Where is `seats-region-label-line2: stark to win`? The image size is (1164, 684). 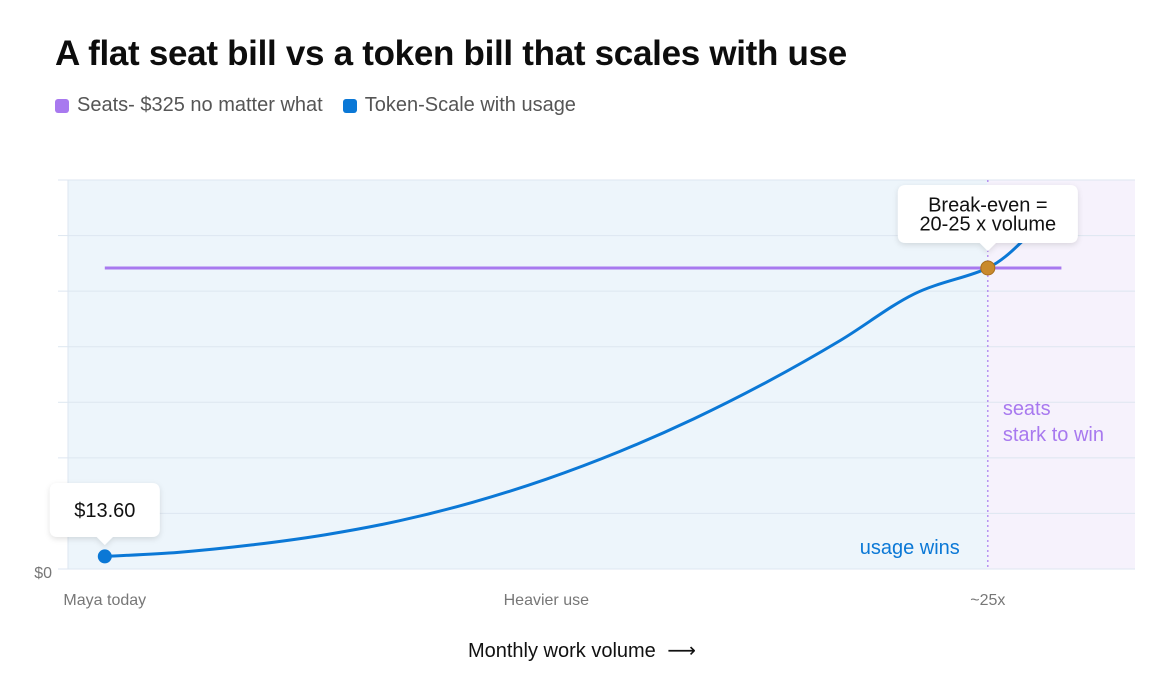 seats-region-label-line2: stark to win is located at coordinates (1053, 435).